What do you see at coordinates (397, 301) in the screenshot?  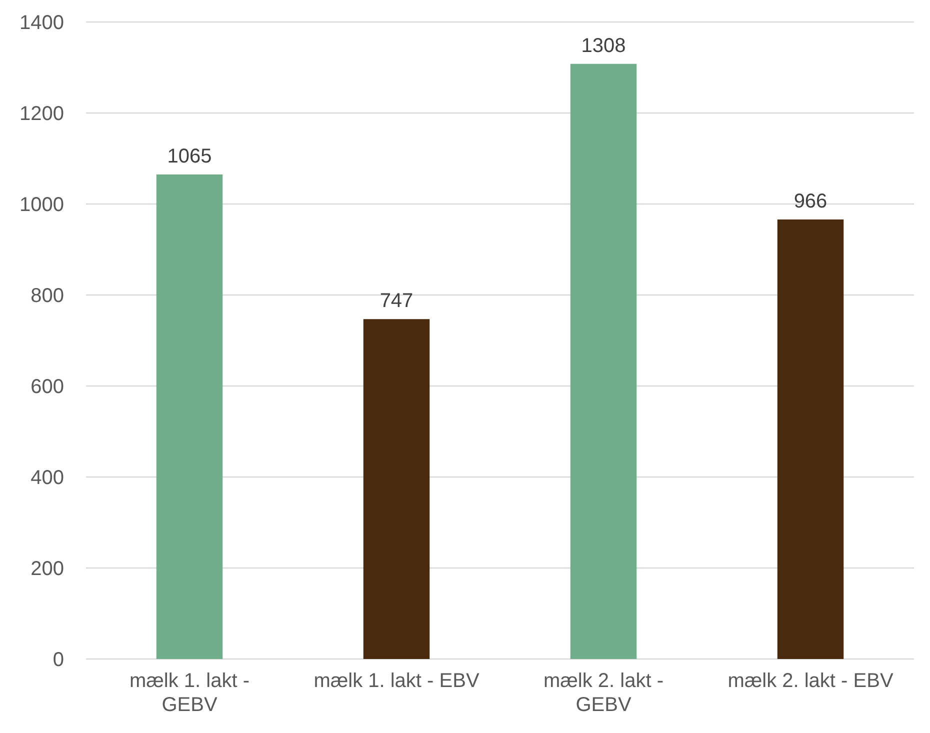 I see `data-label: 747` at bounding box center [397, 301].